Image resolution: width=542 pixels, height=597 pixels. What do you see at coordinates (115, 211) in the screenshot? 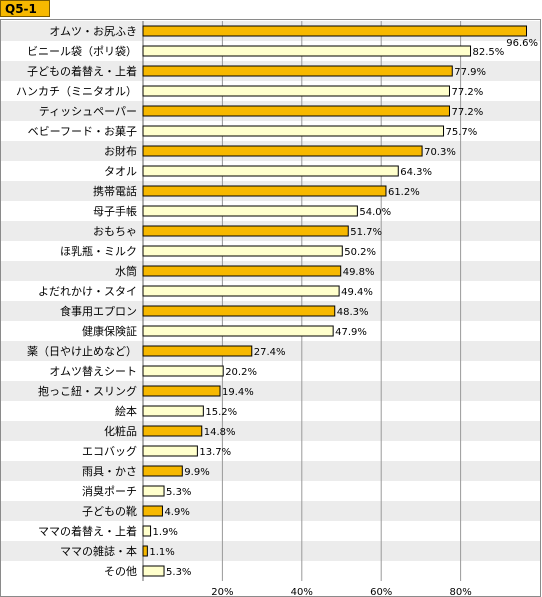
I see `category-label: 母子手帳` at bounding box center [115, 211].